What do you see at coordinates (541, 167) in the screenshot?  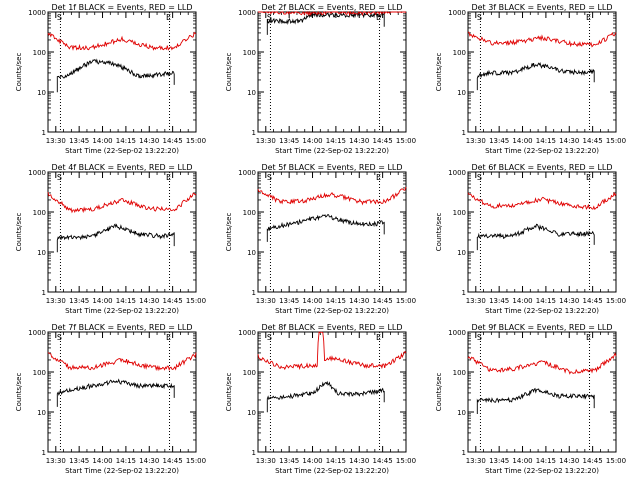 I see `chart-title: Det 6f BLACK = Events, RED = LLD` at bounding box center [541, 167].